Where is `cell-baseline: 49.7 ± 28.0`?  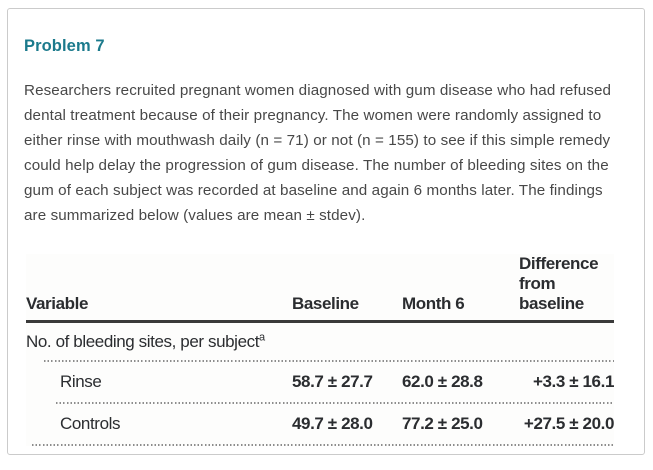 cell-baseline: 49.7 ± 28.0 is located at coordinates (332, 423).